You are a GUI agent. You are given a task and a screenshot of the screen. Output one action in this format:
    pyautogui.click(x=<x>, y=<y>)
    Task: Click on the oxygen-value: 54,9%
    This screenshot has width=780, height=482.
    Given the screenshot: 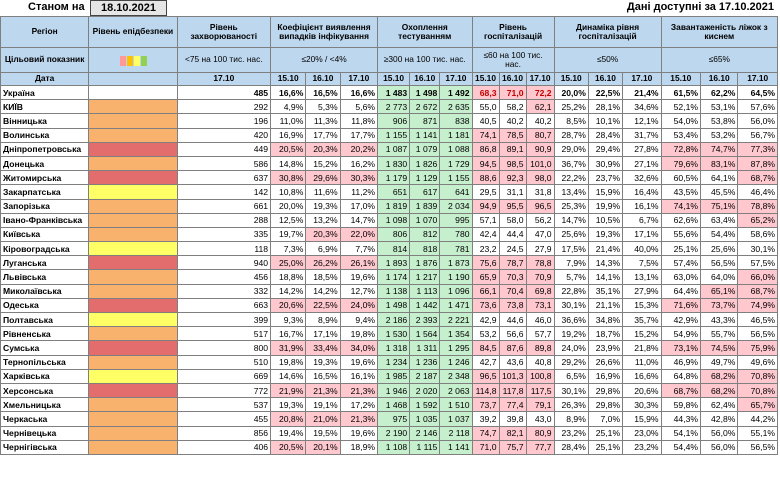 What is the action you would take?
    pyautogui.click(x=681, y=334)
    